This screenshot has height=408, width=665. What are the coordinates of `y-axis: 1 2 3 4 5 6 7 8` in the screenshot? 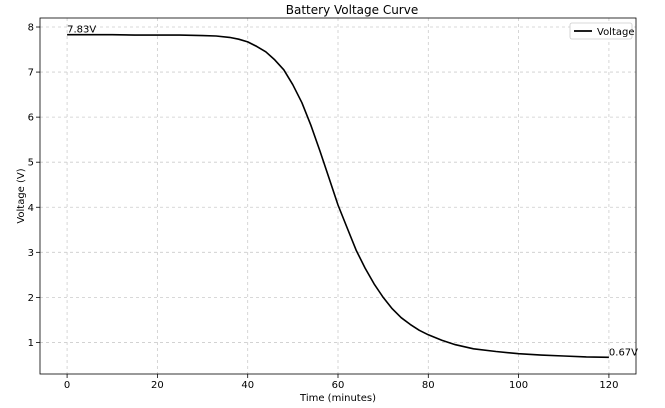 It's located at (34, 186).